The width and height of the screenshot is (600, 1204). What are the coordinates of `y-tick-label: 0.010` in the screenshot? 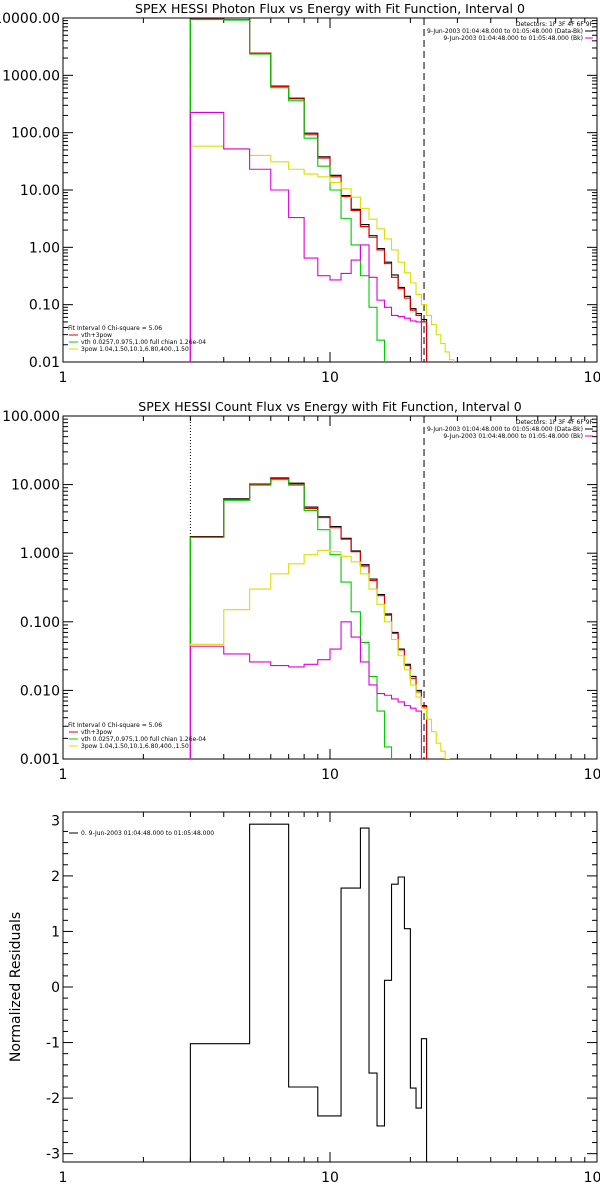 It's located at (40, 691).